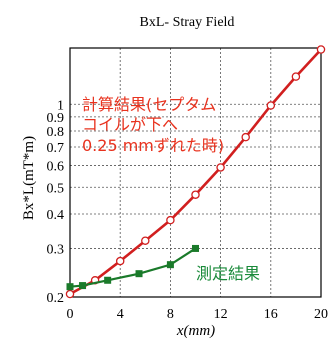 This screenshot has height=340, width=330. What do you see at coordinates (149, 104) in the screenshot?
I see `annotation-calculated-line: 計算結果(セプタム` at bounding box center [149, 104].